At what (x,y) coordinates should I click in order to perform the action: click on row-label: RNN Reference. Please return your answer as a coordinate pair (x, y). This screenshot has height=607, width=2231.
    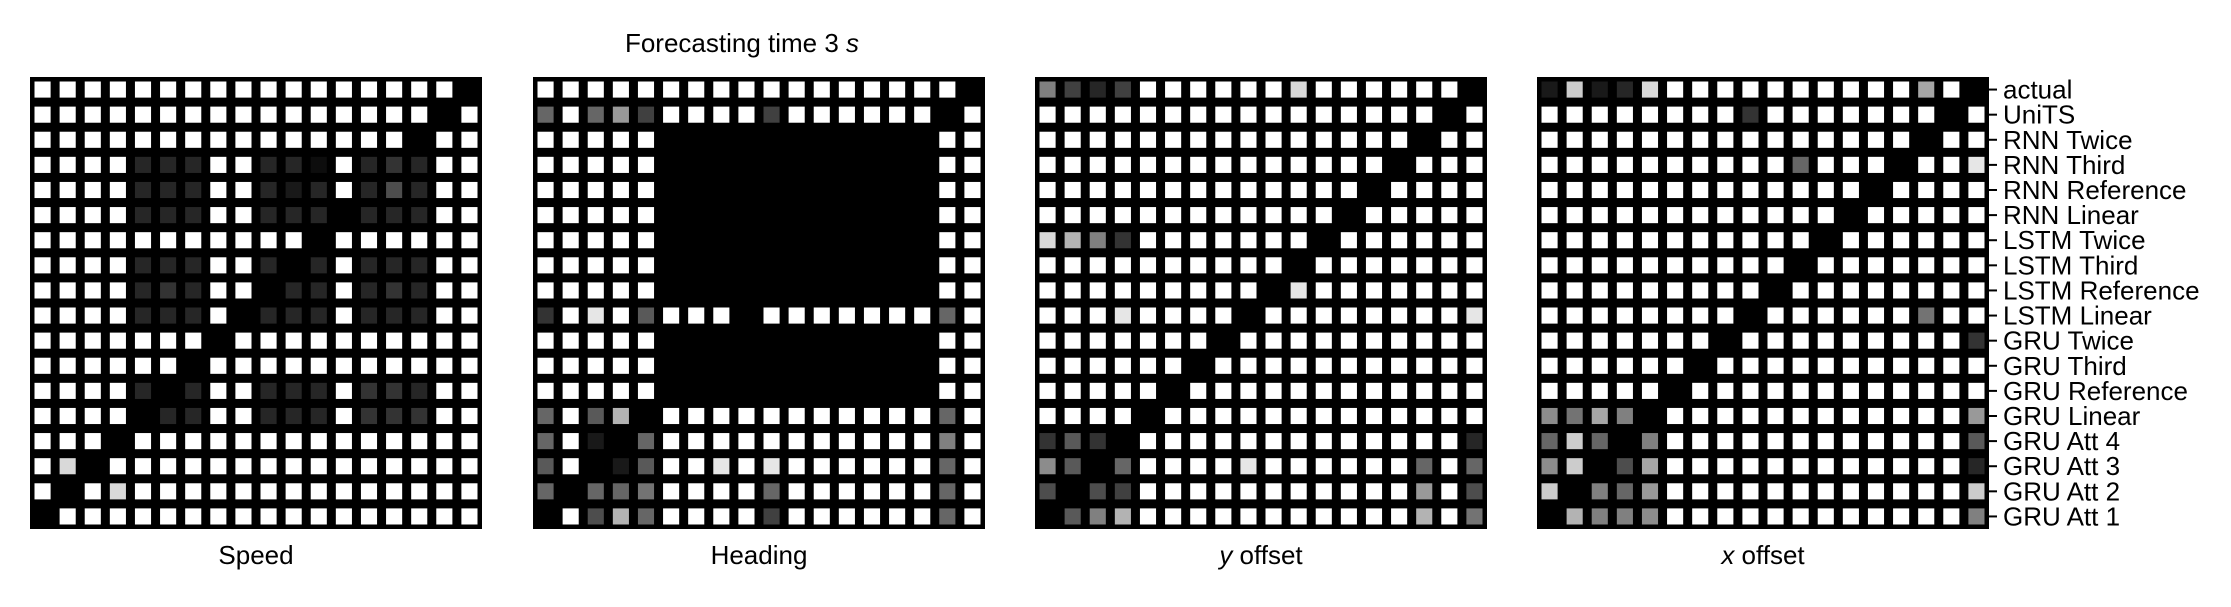
    Looking at the image, I should click on (2095, 190).